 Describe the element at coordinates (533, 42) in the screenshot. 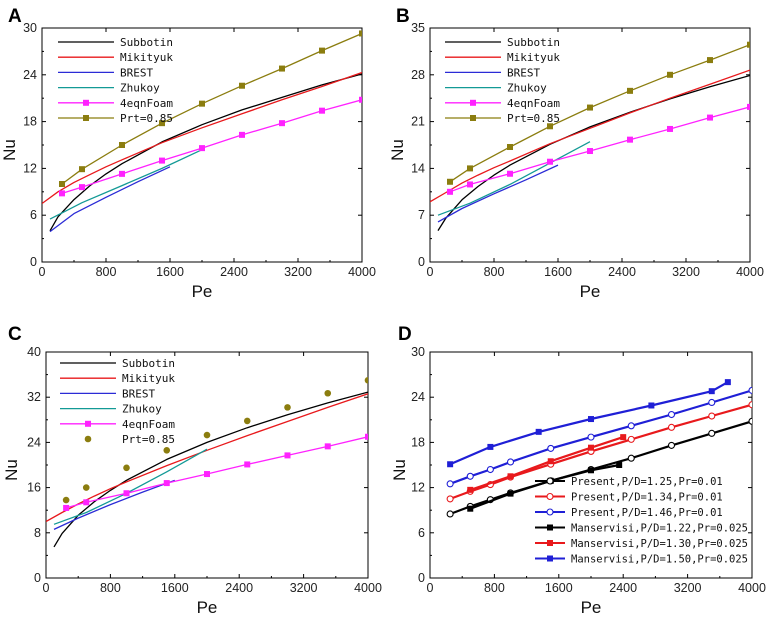

I see `legend-label: Subbotin` at that location.